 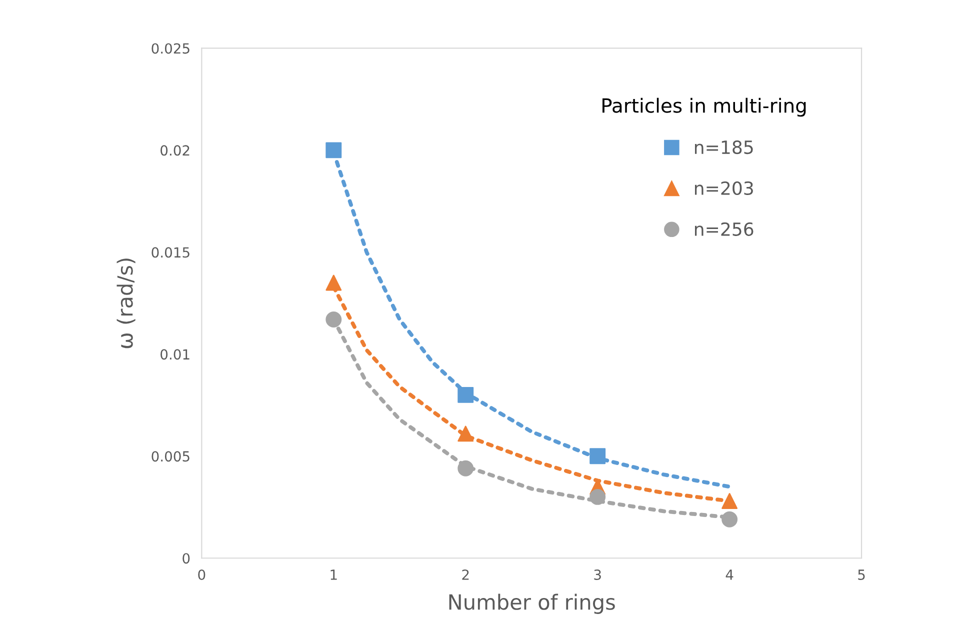 What do you see at coordinates (171, 252) in the screenshot?
I see `y-tick-label: 0.015` at bounding box center [171, 252].